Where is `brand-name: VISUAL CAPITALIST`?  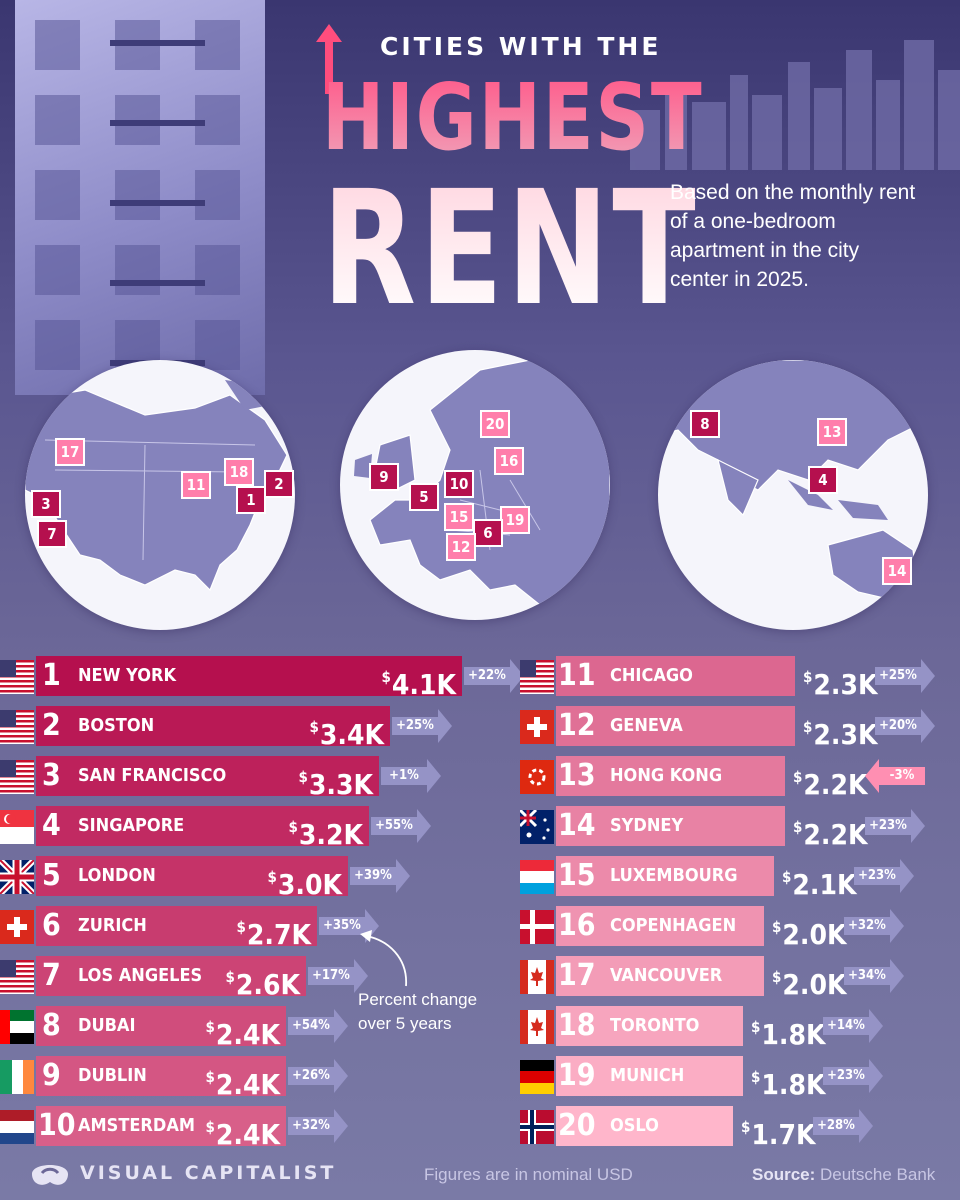
brand-name: VISUAL CAPITALIST is located at coordinates (208, 1173).